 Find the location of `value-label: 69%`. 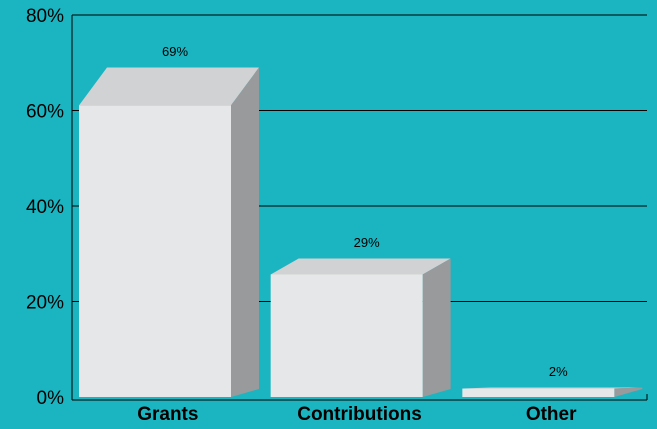

value-label: 69% is located at coordinates (175, 51).